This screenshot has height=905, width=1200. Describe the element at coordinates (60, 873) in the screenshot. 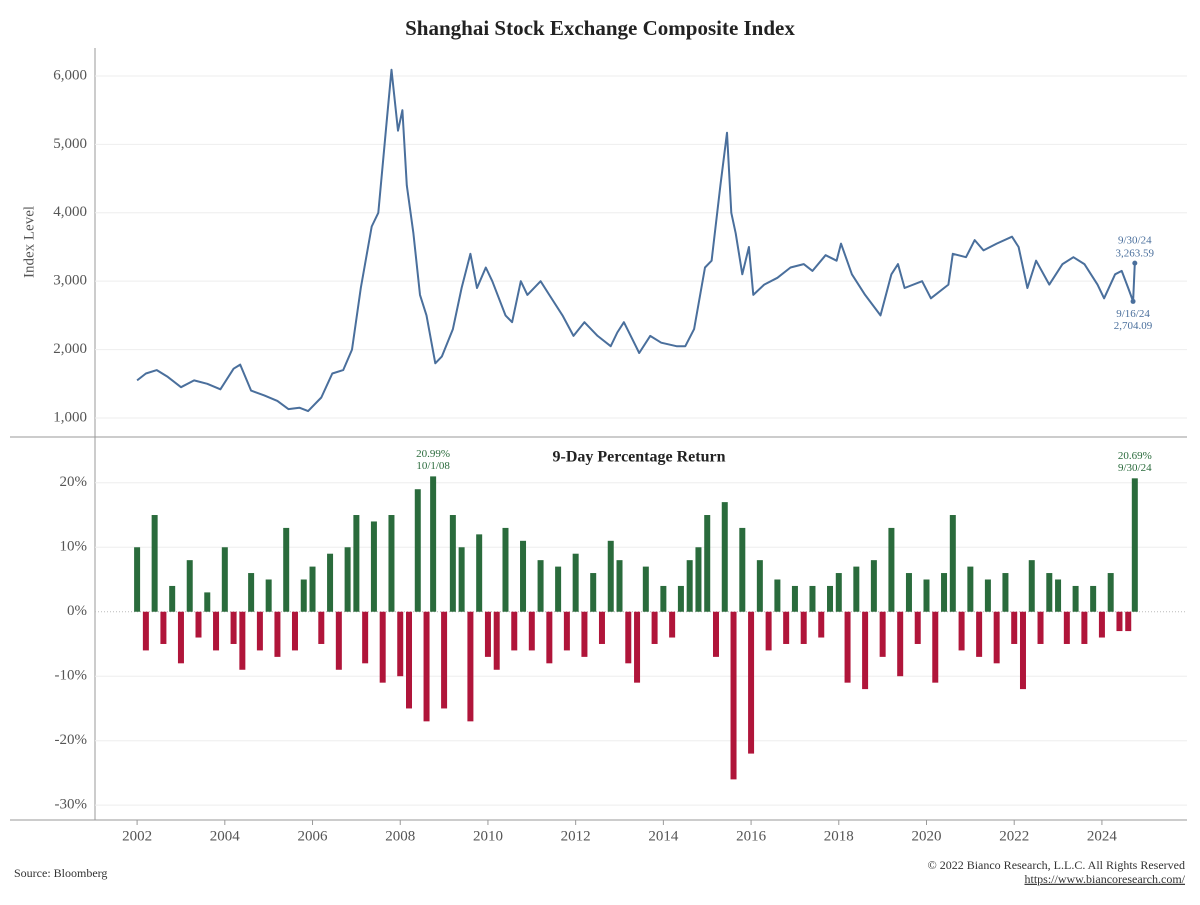

I see `source-note: Source: Bloomberg` at that location.